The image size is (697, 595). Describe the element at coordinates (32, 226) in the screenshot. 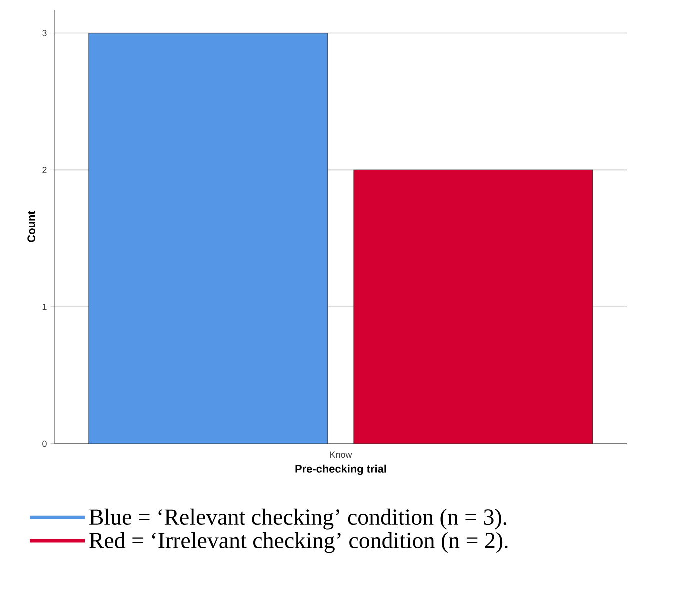

I see `y-axis-title: Count` at that location.